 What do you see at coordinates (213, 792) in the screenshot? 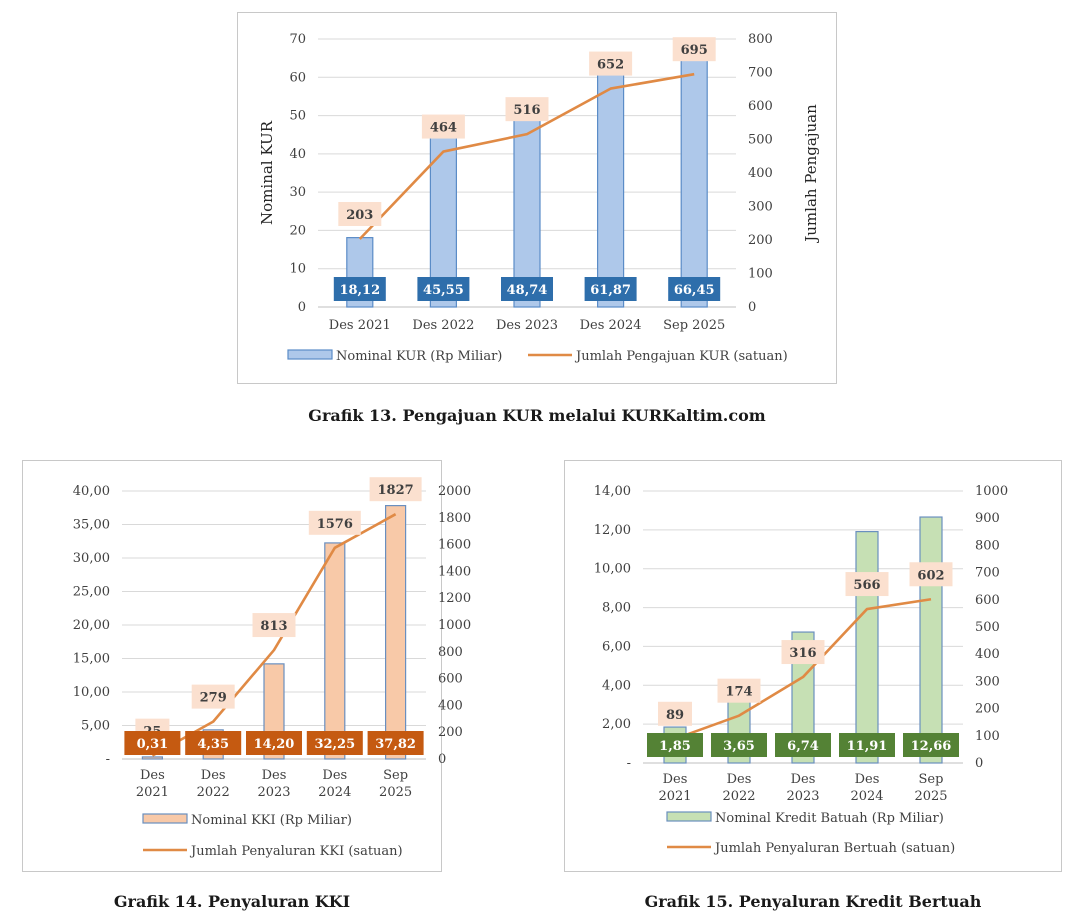
I see `x-tick-label: 2022` at bounding box center [213, 792].